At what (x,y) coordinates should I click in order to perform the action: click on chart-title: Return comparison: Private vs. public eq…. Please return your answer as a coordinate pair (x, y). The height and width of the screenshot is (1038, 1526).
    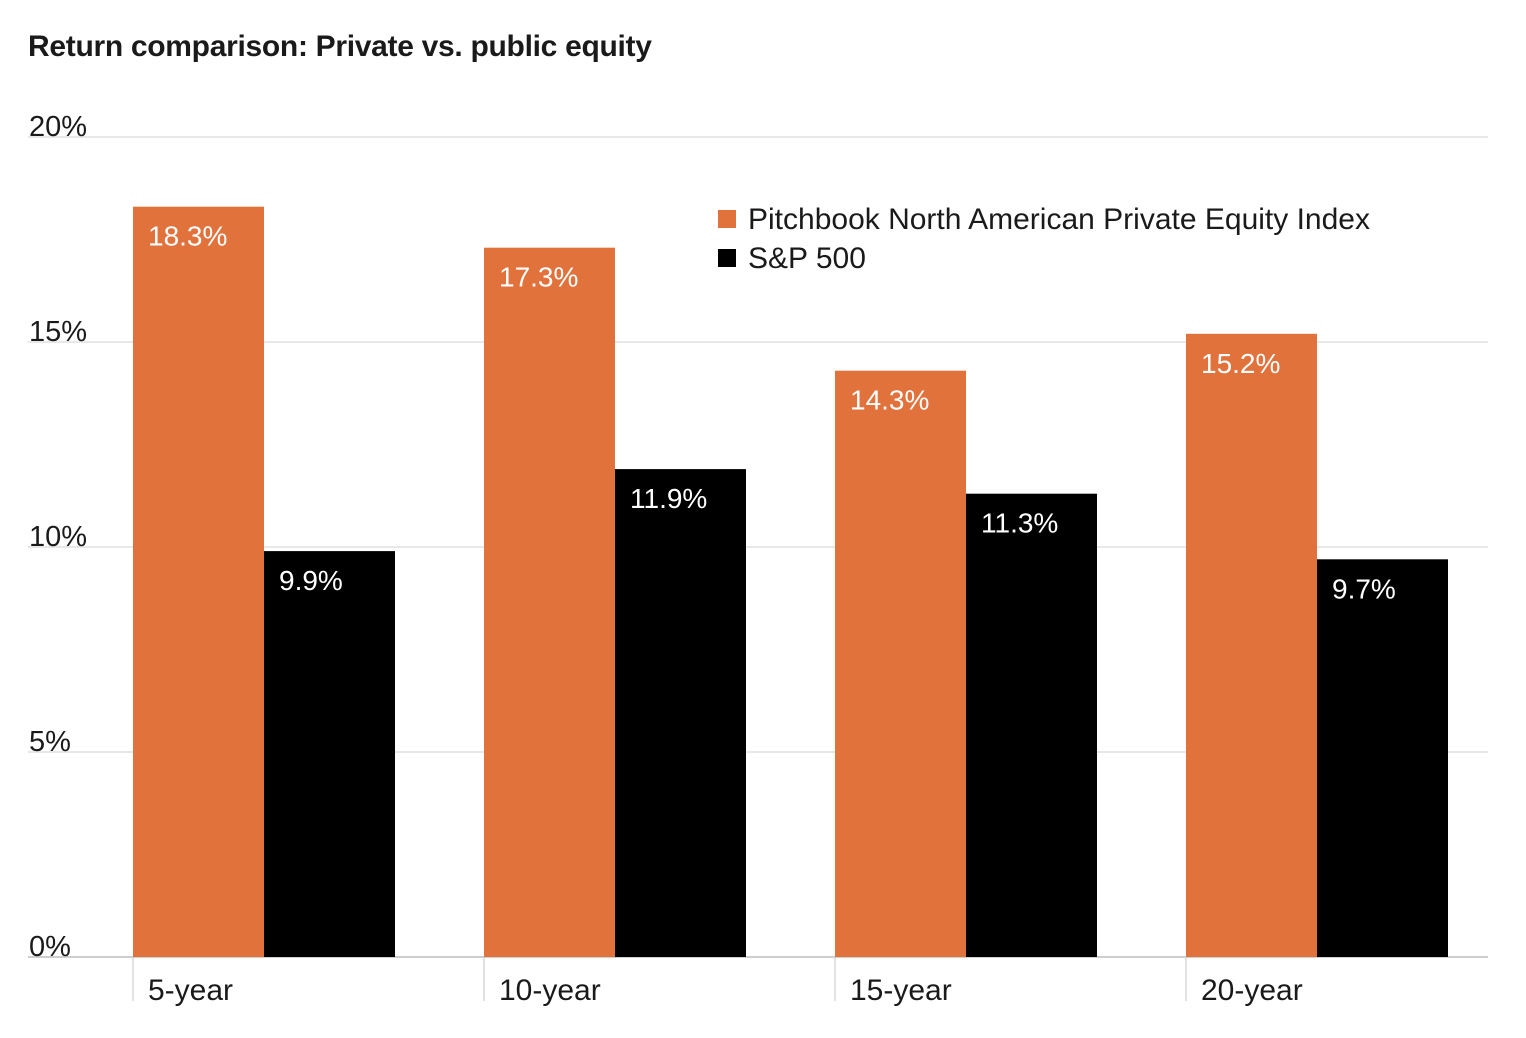
    Looking at the image, I should click on (340, 46).